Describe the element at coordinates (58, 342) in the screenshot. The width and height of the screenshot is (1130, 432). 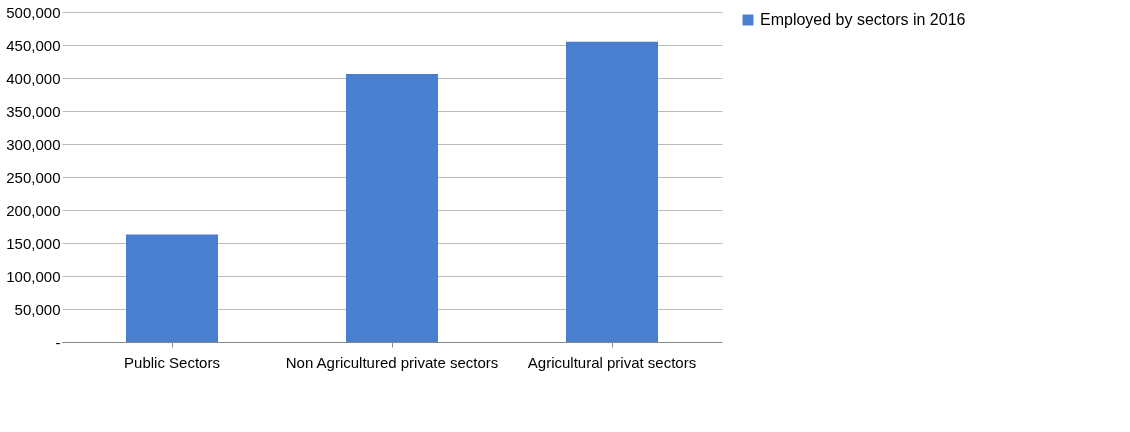
I see `y-tick-label: -` at that location.